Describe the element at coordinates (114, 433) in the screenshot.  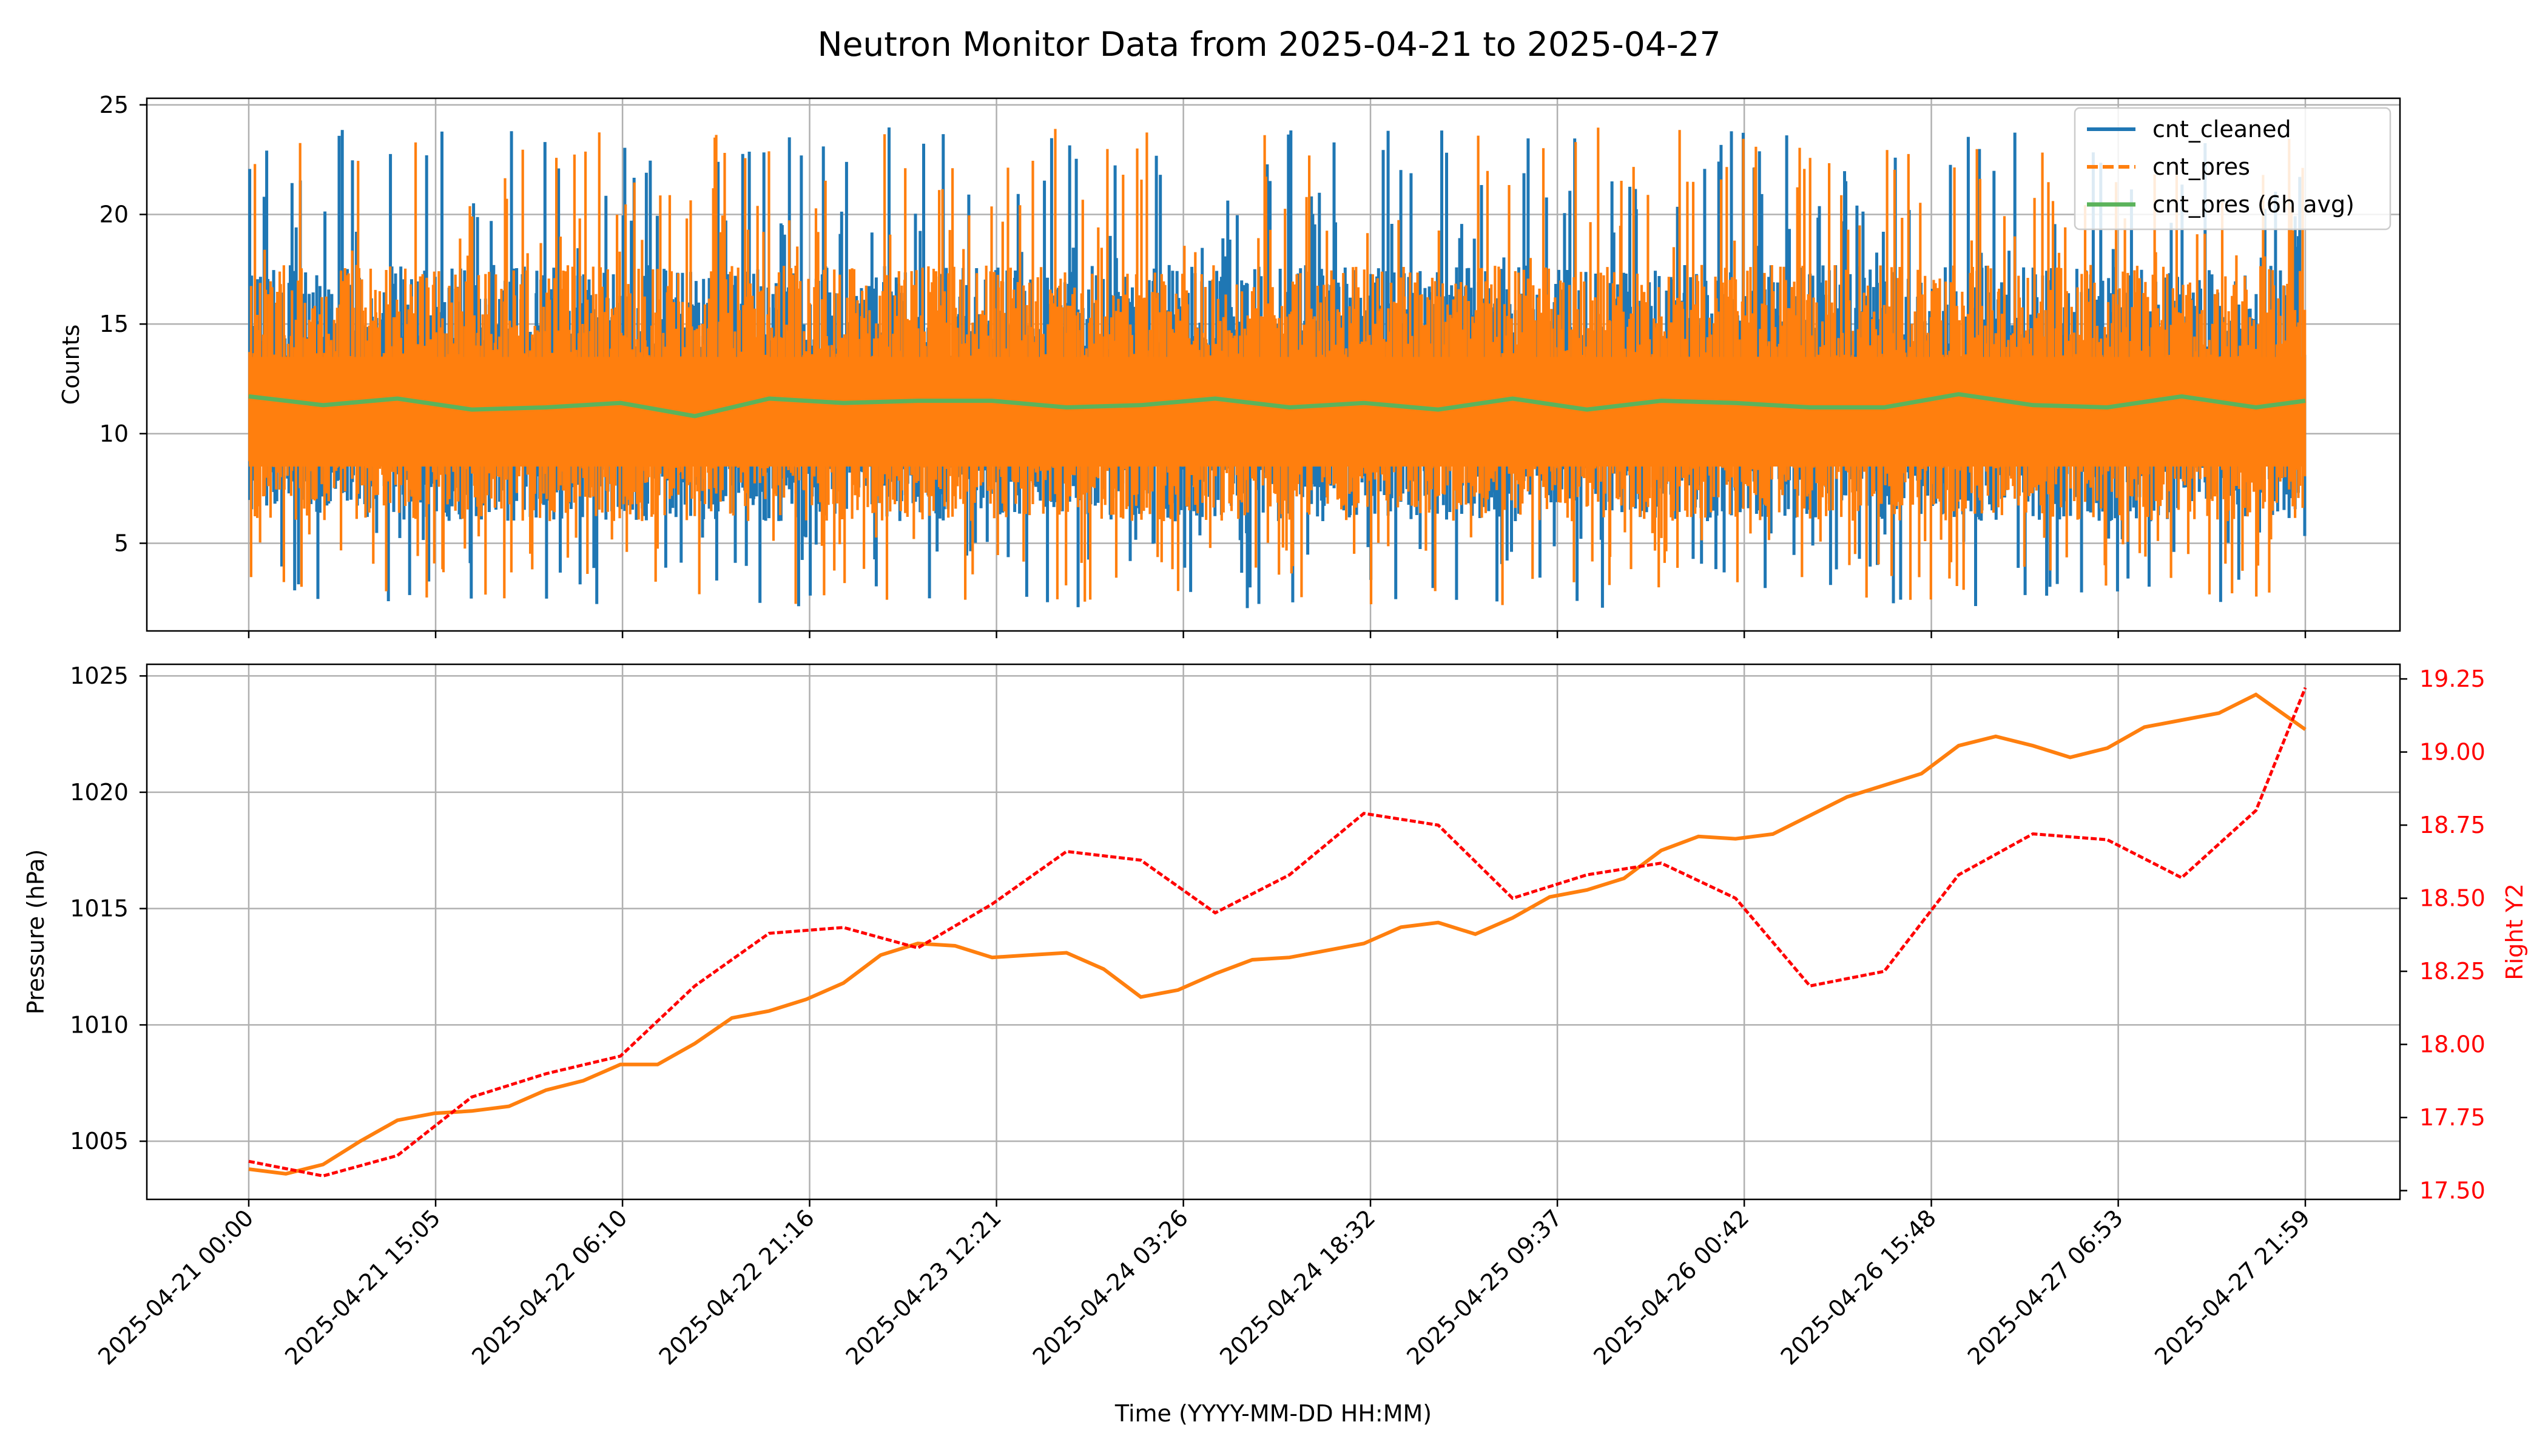
I see `counts-y-tick-label: 10` at that location.